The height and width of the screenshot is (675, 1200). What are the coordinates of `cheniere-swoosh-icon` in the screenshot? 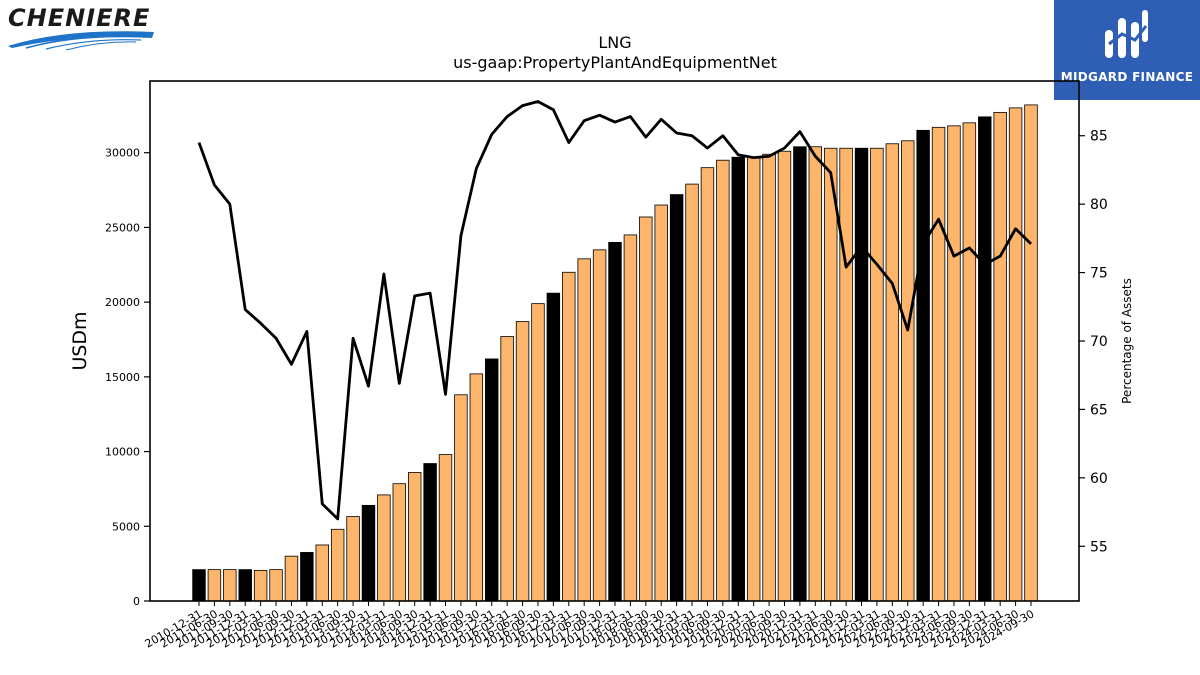 It's located at (81, 41).